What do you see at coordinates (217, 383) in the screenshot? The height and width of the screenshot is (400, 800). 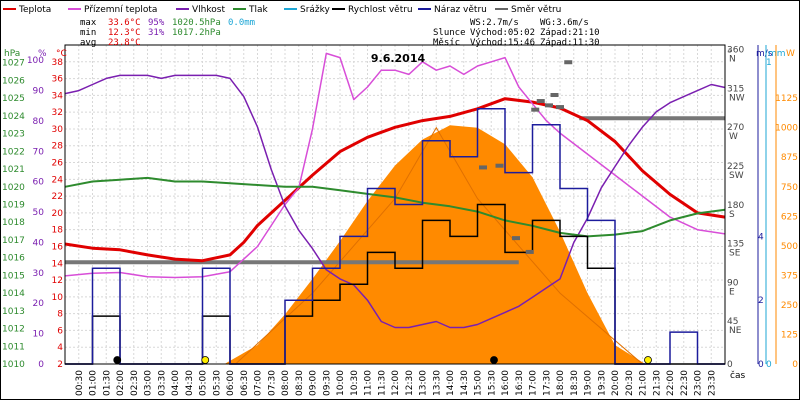 I see `tick-time: 05:30` at bounding box center [217, 383].